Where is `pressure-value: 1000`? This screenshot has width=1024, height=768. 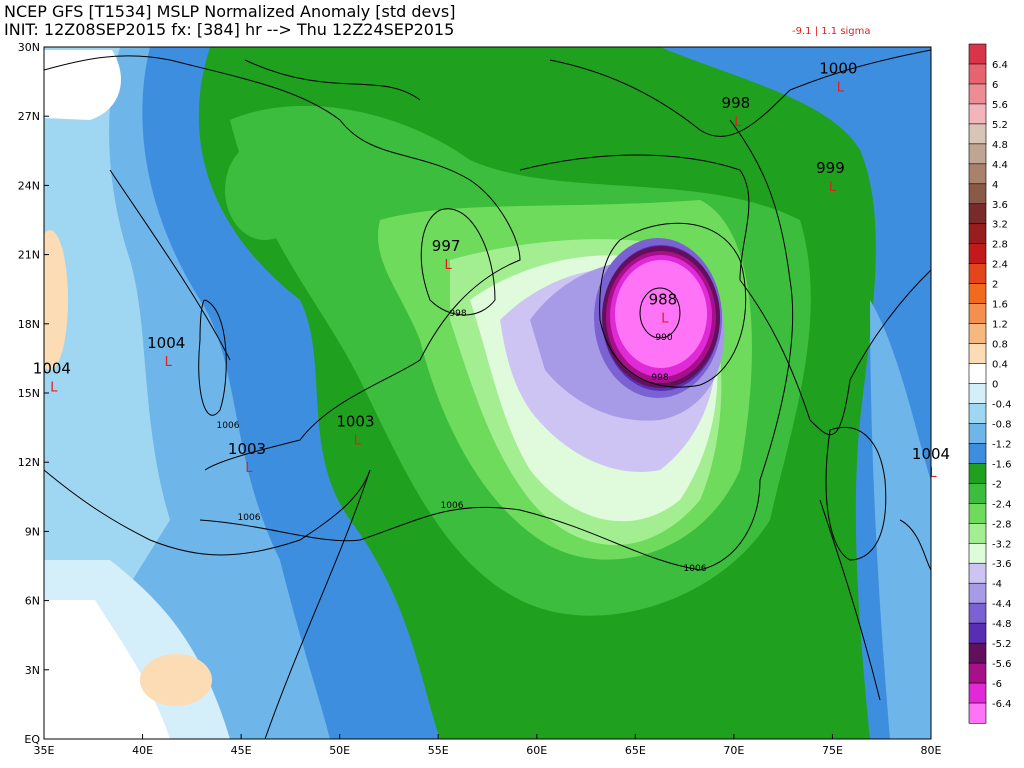 pressure-value: 1000 is located at coordinates (838, 69).